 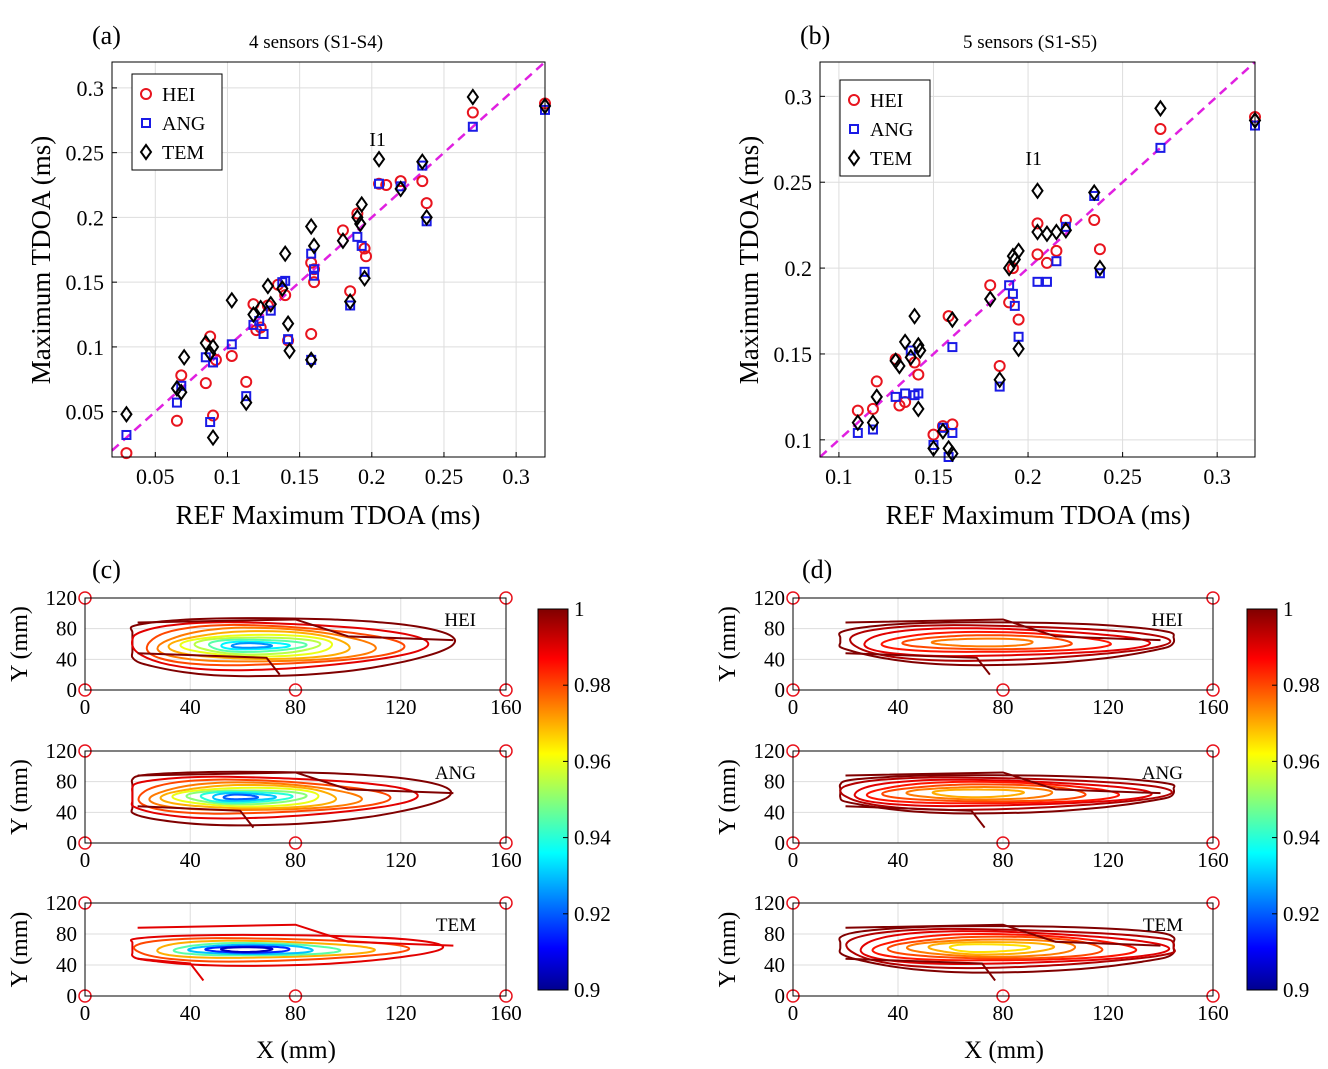 I want to click on legend-box, so click(x=885, y=128).